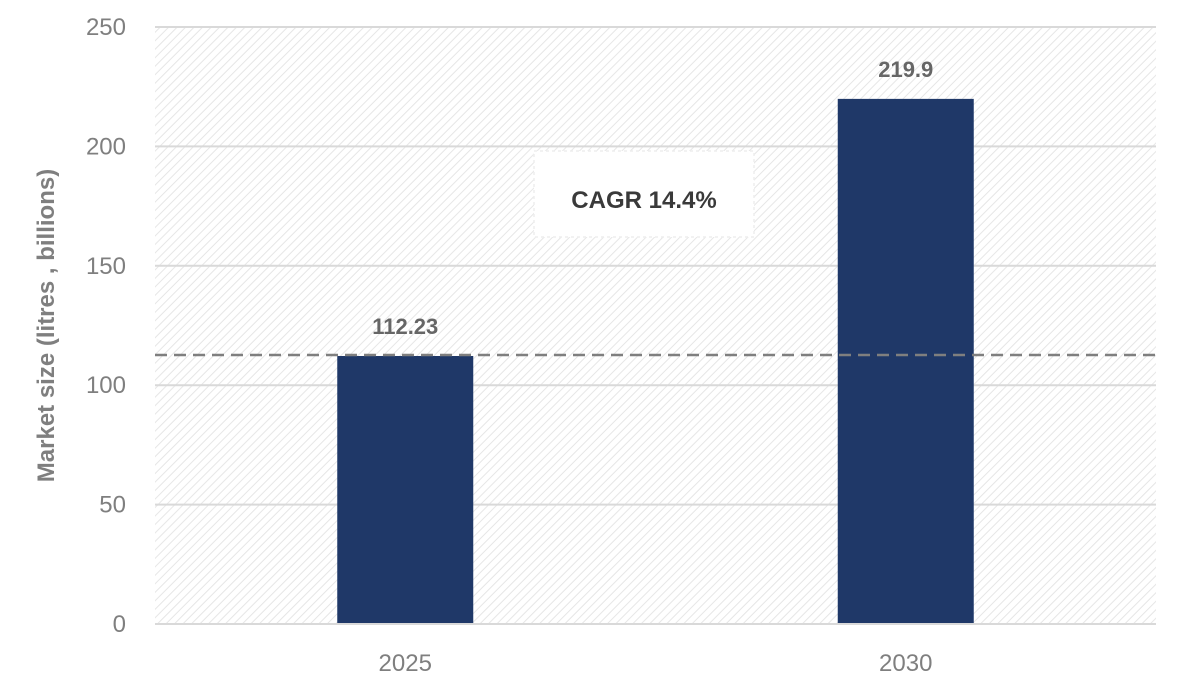 The width and height of the screenshot is (1182, 696). What do you see at coordinates (405, 326) in the screenshot?
I see `data-label-2025: 112.23` at bounding box center [405, 326].